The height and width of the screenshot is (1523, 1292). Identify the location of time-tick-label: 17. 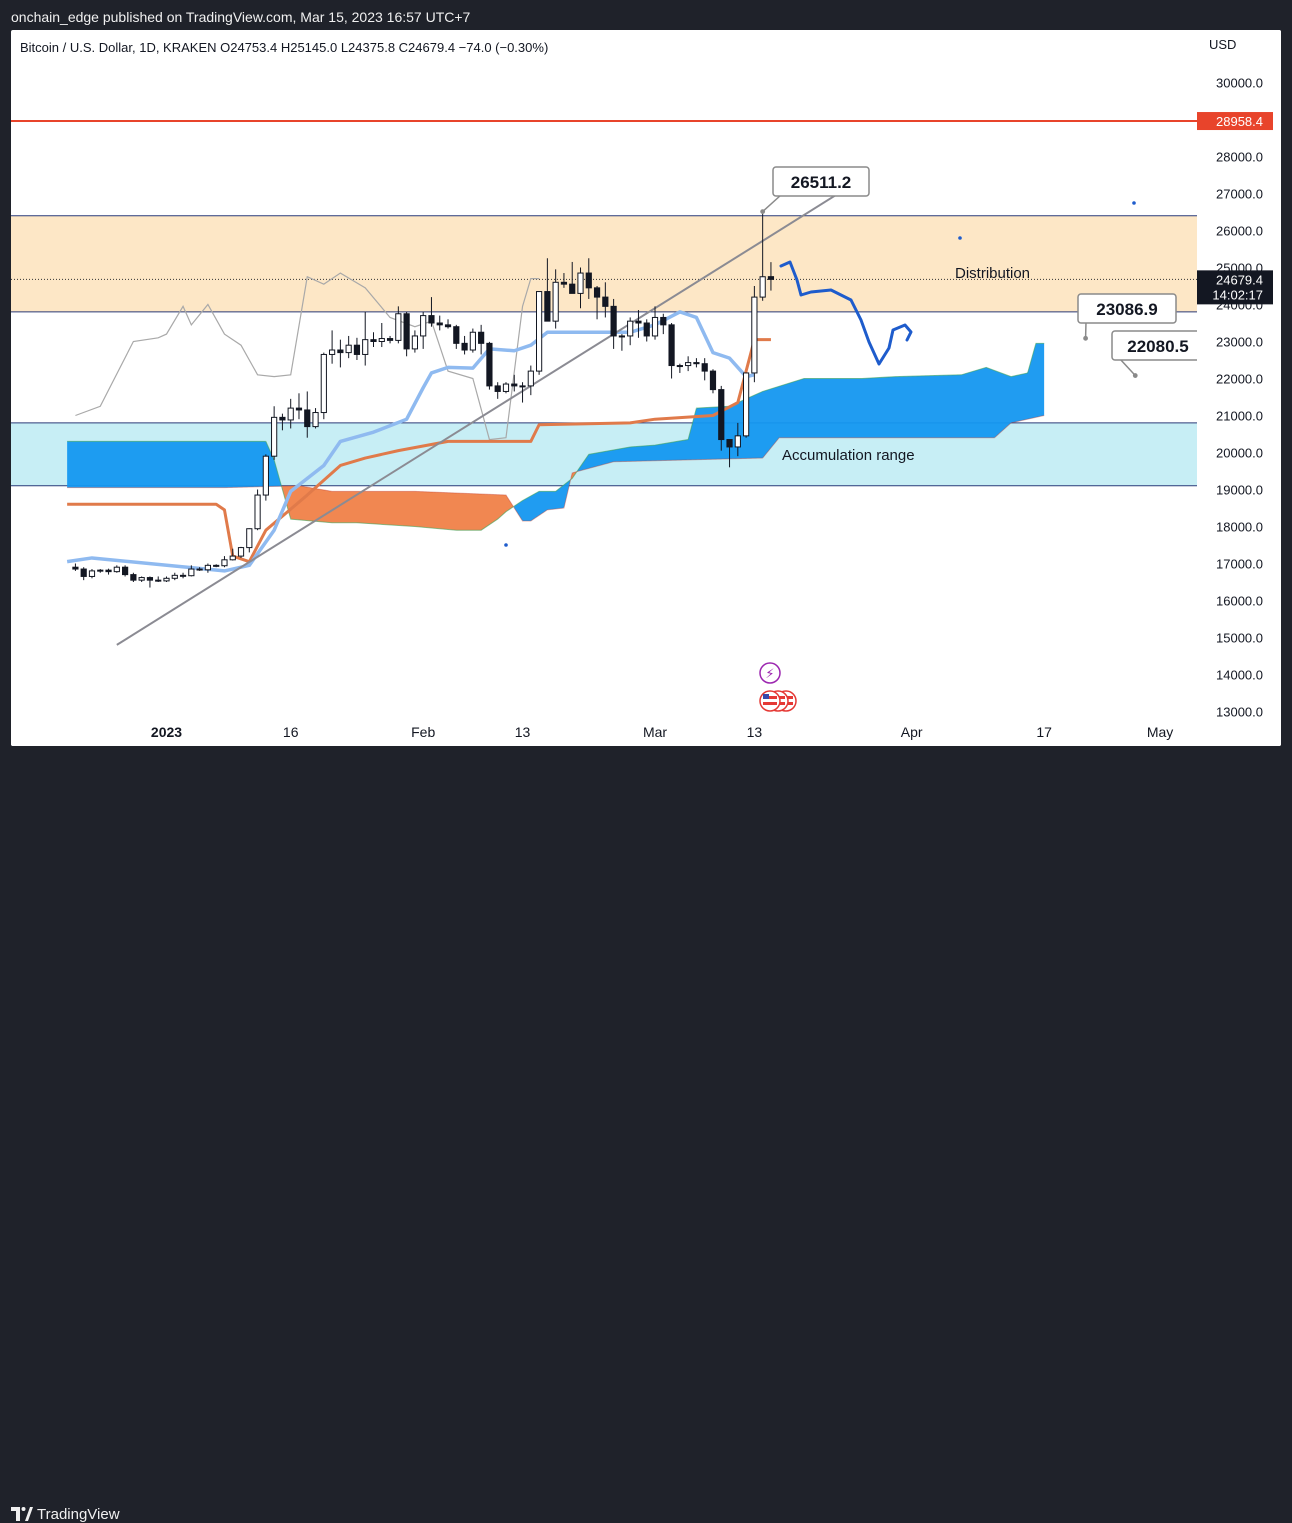
(1044, 732).